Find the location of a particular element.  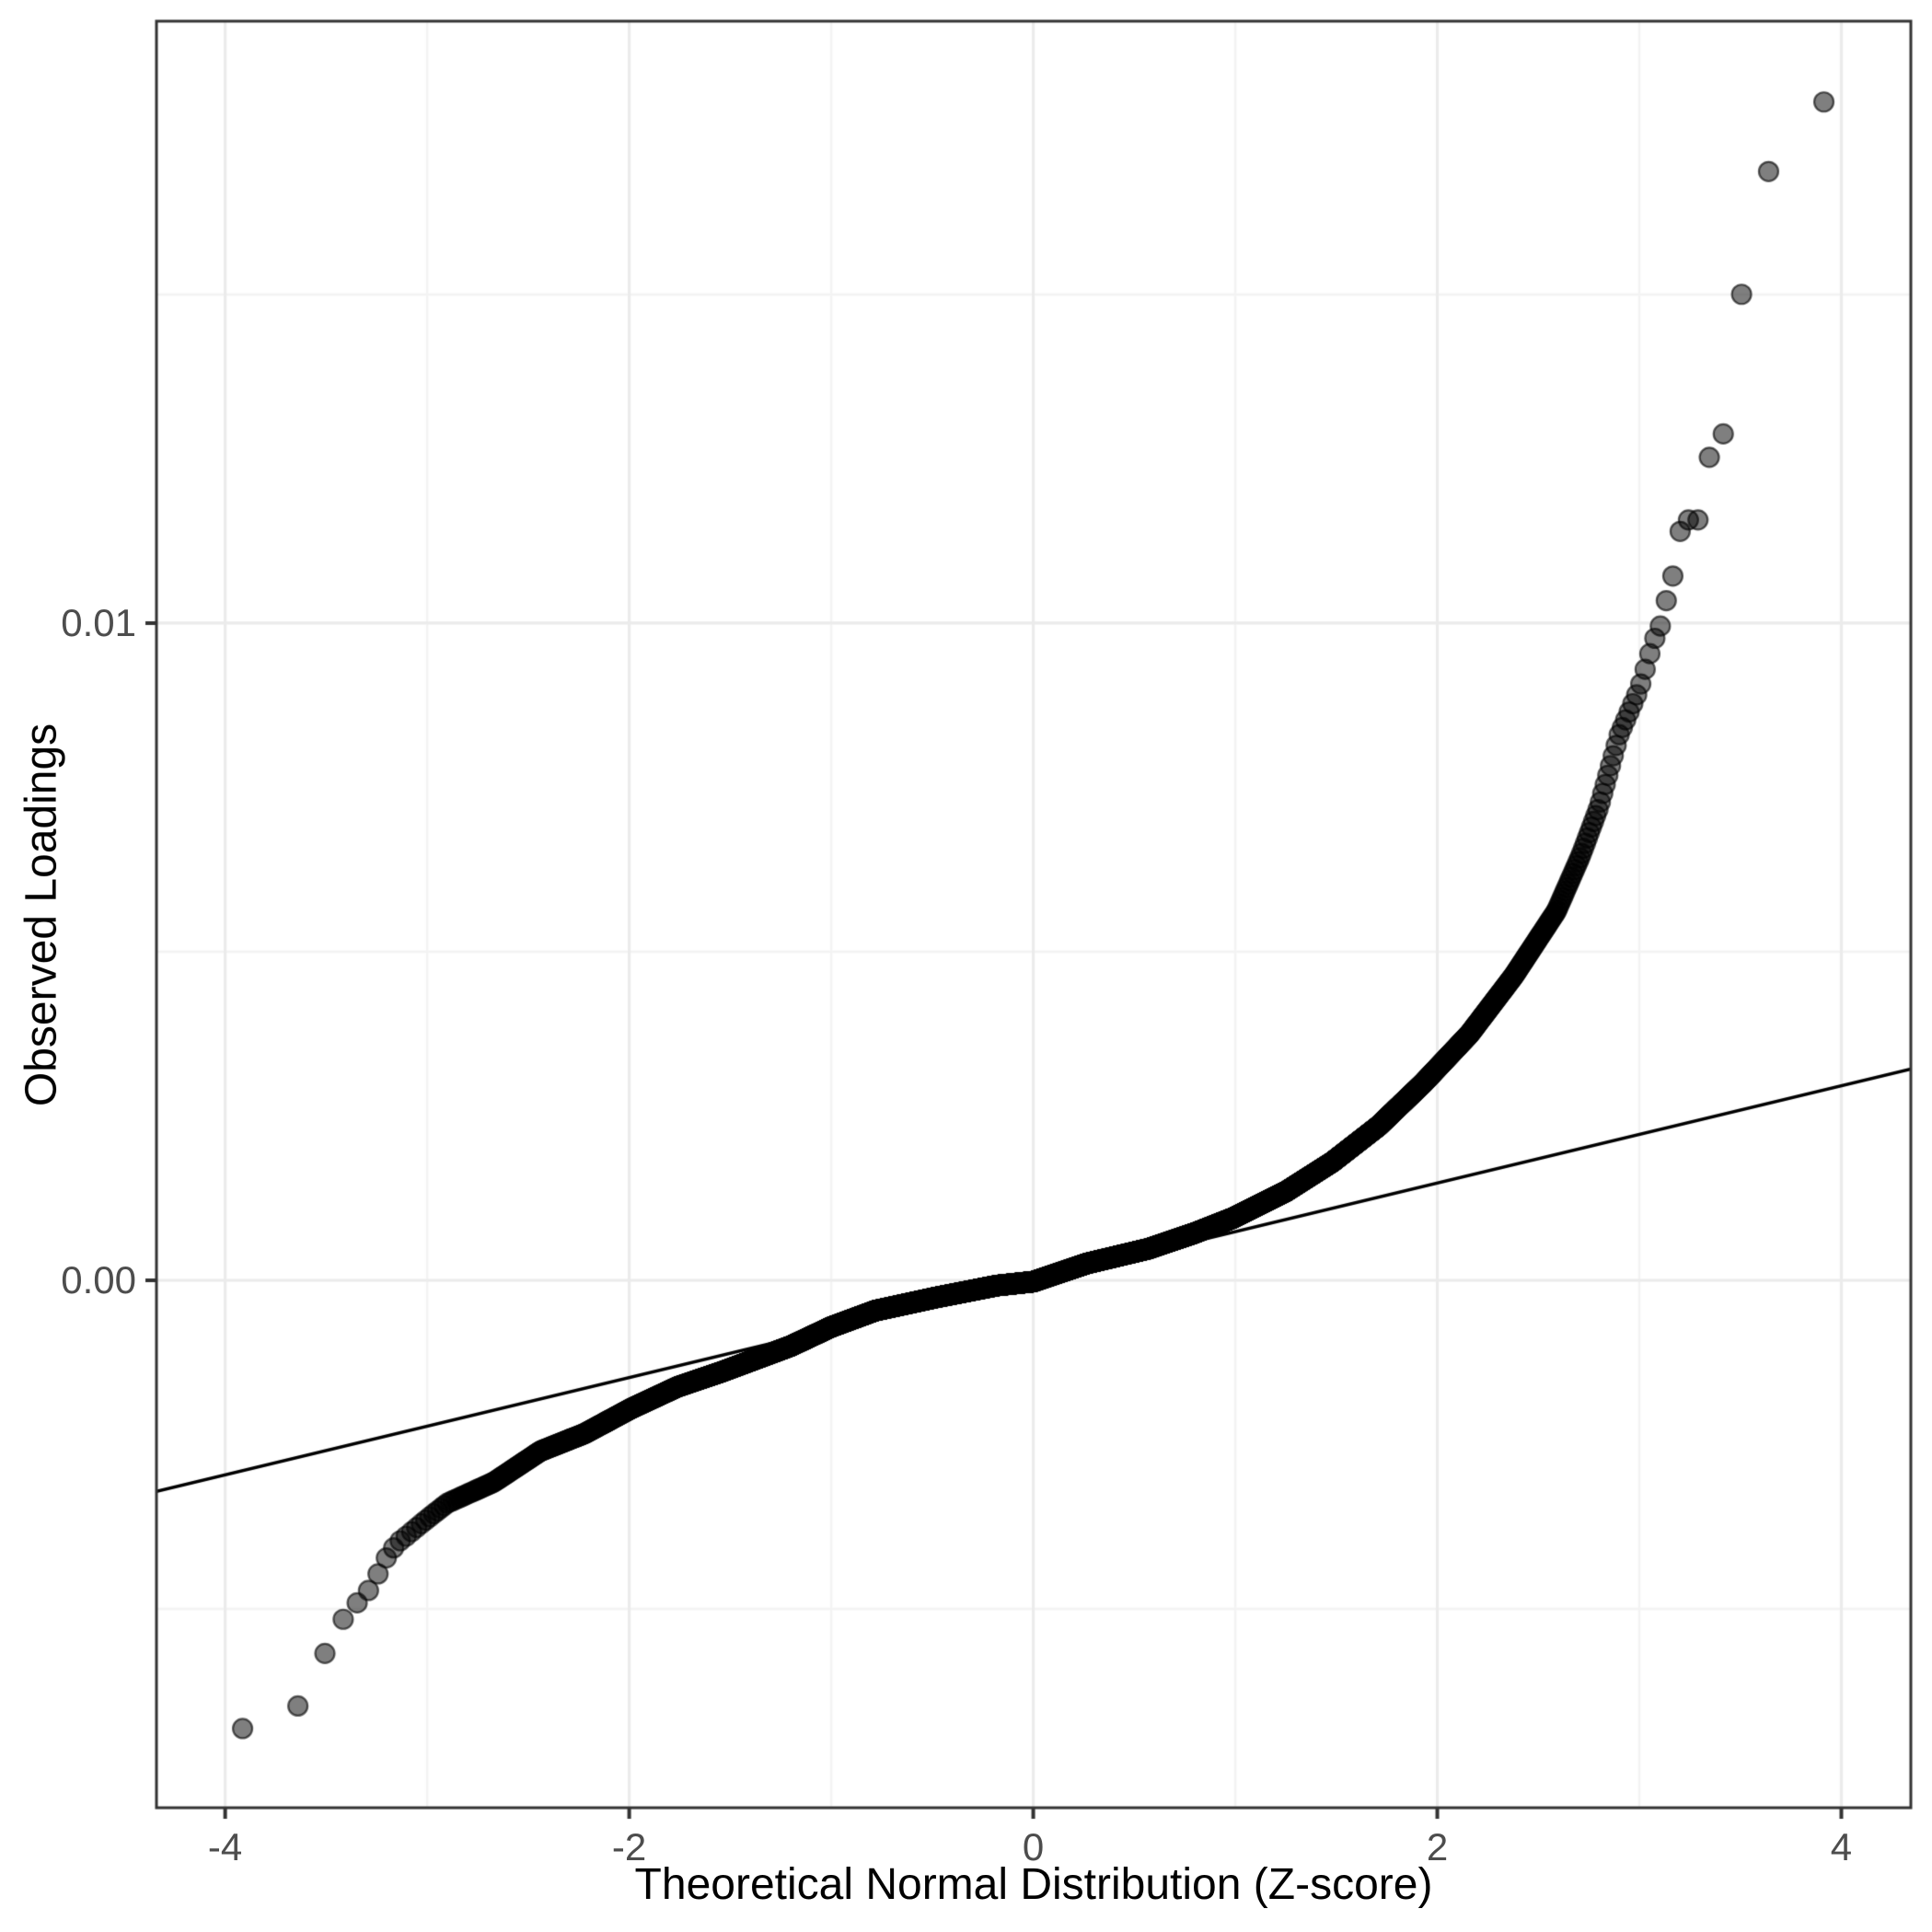

y-tick-label: 0.01 is located at coordinates (99, 622).